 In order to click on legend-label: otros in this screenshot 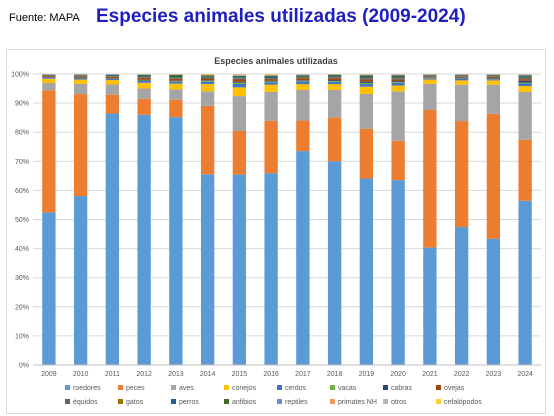, I will do `click(399, 402)`.